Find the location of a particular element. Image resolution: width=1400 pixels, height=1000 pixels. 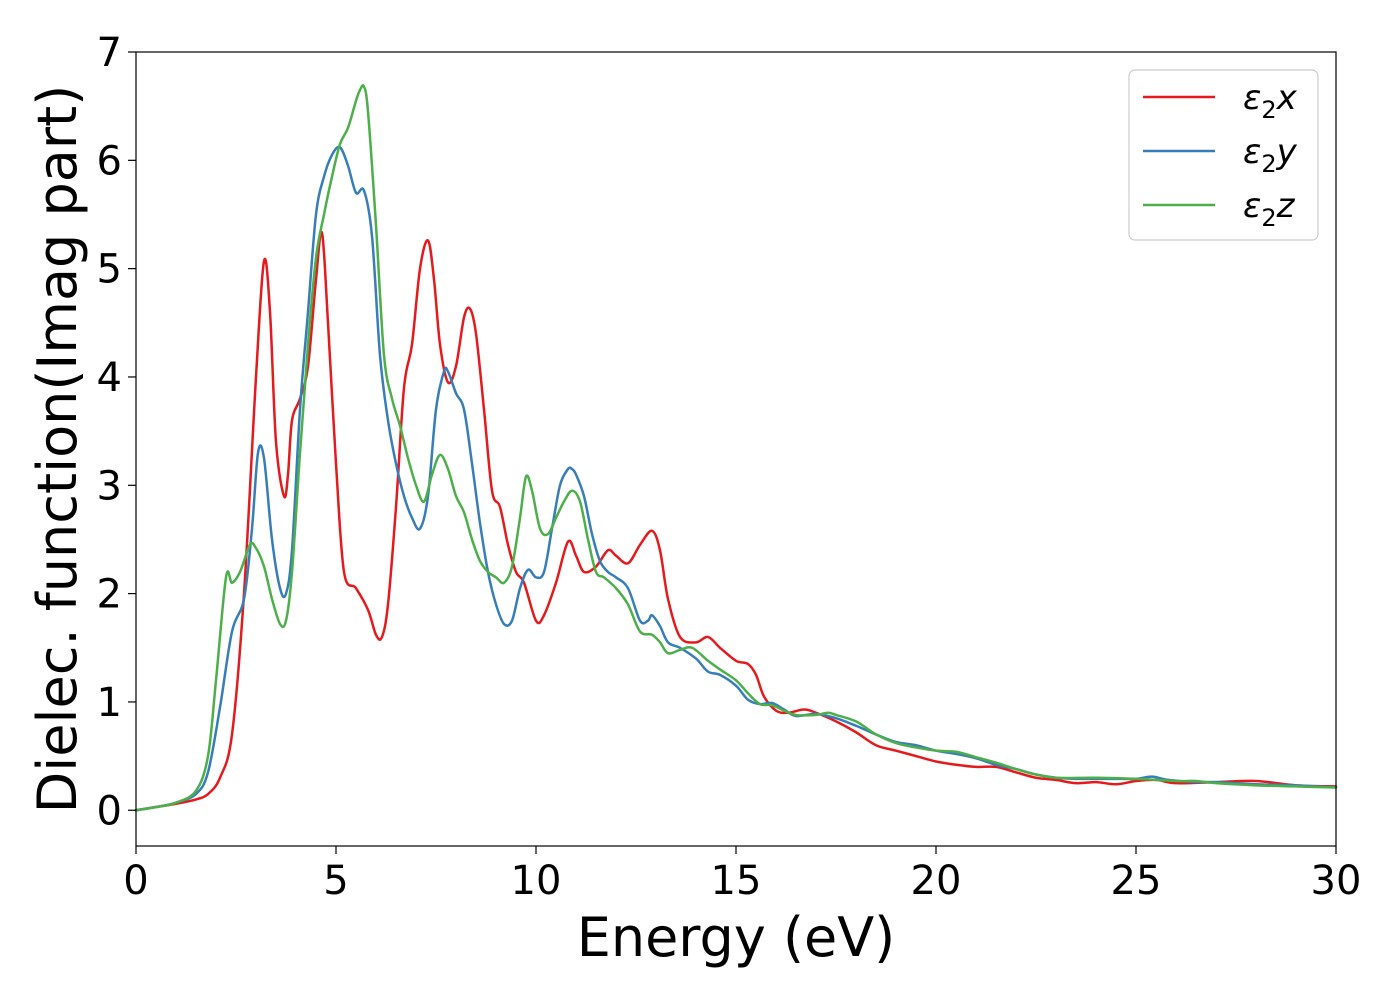

x-axis-title: Energy (eV) is located at coordinates (736, 937).